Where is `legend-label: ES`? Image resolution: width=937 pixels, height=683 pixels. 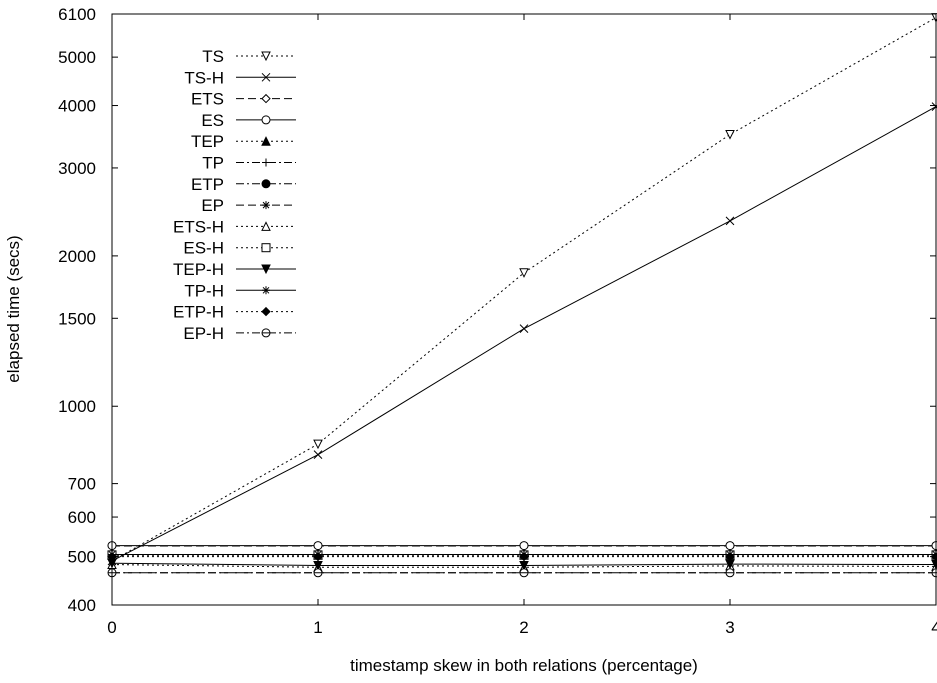 legend-label: ES is located at coordinates (212, 120).